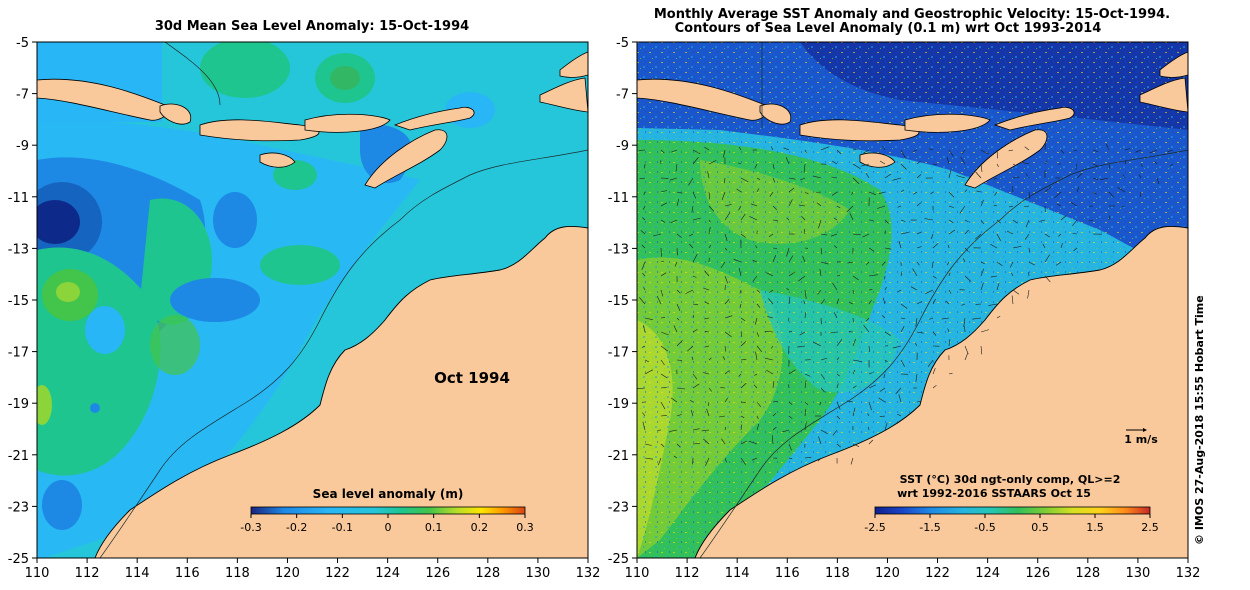 The height and width of the screenshot is (590, 1250). Describe the element at coordinates (480, 527) in the screenshot. I see `left-colorbar-tick-label: 0.2` at that location.